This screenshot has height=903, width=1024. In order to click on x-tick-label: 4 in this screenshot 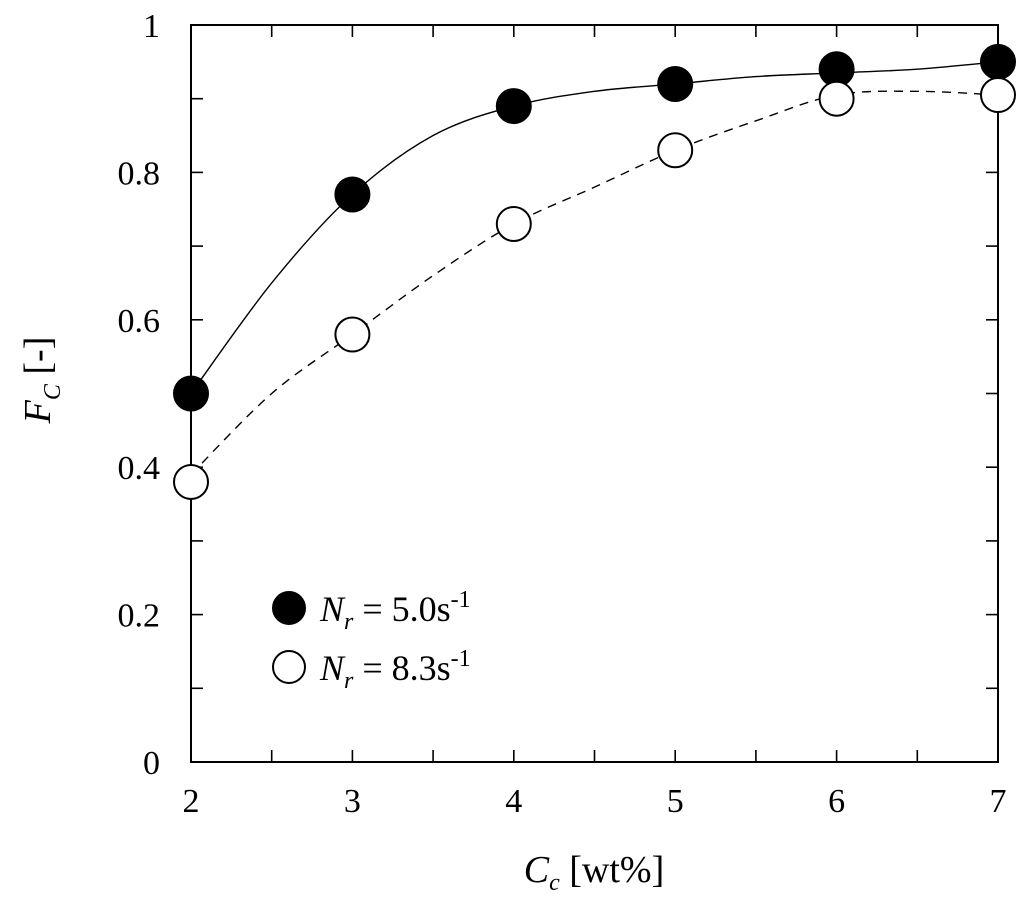, I will do `click(513, 801)`.